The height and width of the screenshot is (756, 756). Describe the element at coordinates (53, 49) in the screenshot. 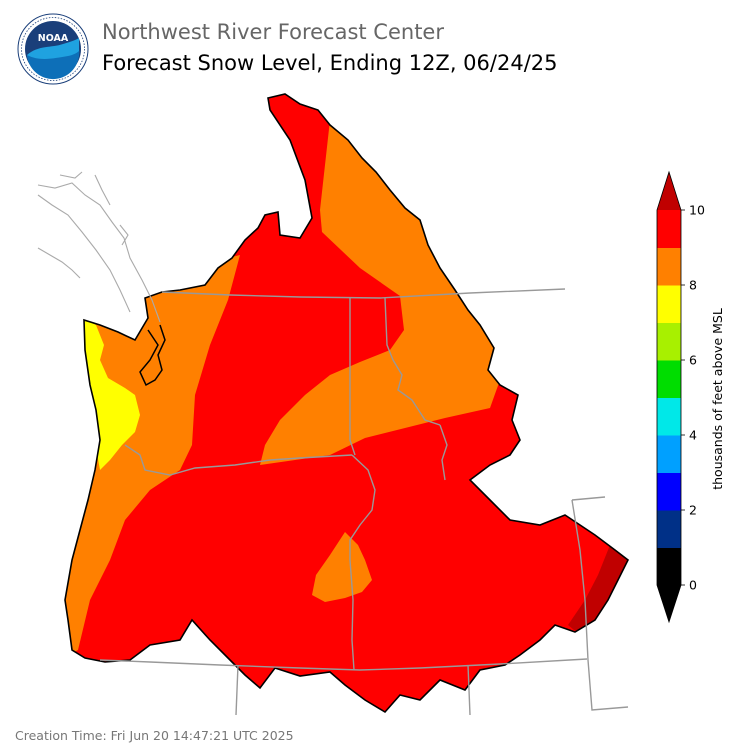

I see `noaa-logo: NOAA` at that location.